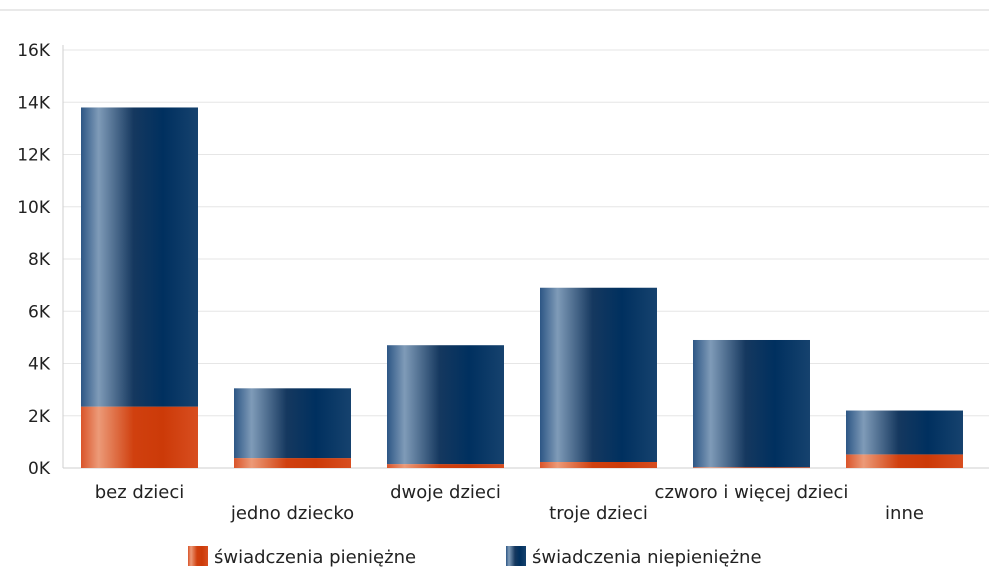  I want to click on y-tick-label: 8K, so click(39, 260).